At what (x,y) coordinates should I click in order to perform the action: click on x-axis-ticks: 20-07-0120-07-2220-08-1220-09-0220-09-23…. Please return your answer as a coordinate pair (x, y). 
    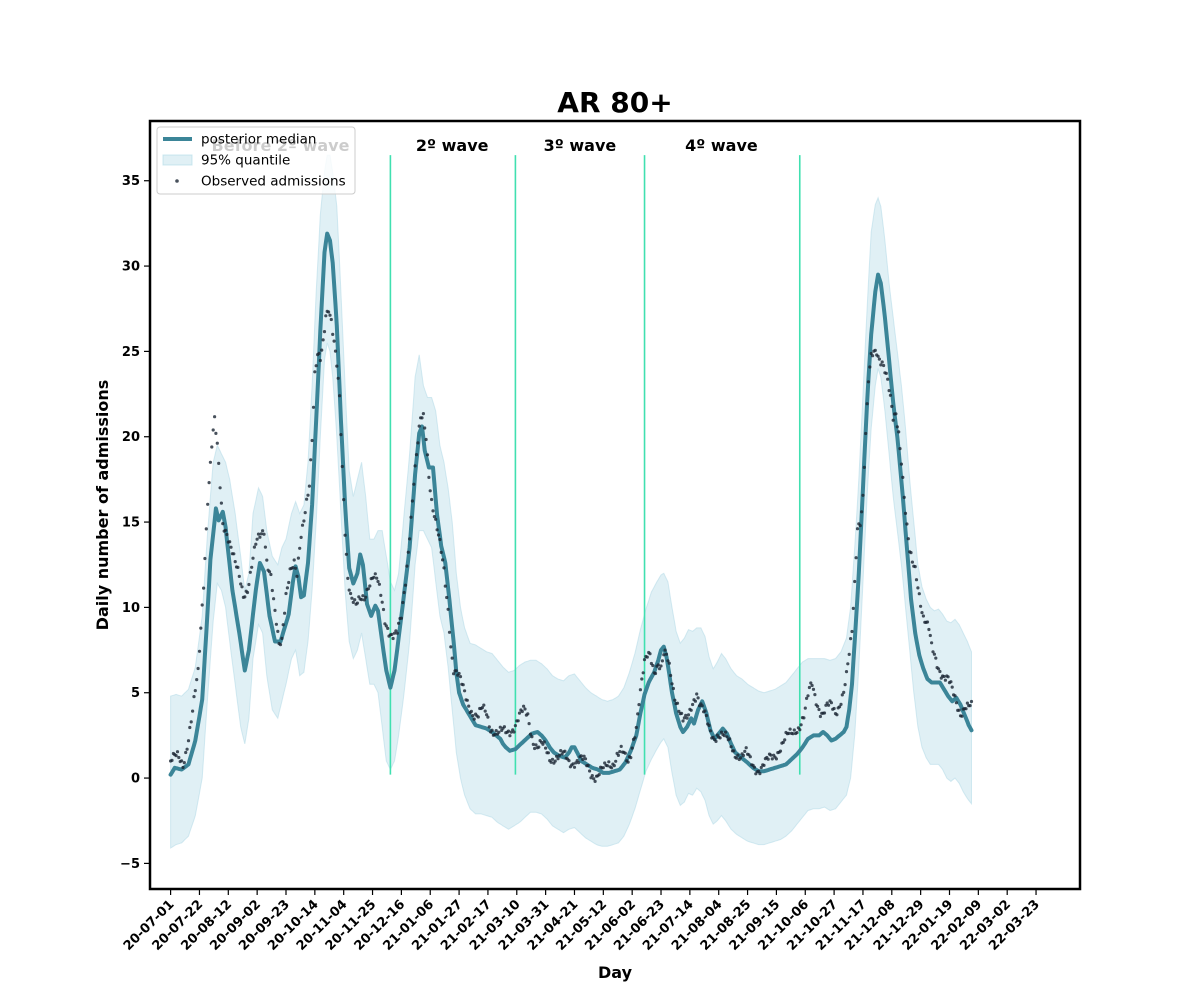
    Looking at the image, I should click on (582, 921).